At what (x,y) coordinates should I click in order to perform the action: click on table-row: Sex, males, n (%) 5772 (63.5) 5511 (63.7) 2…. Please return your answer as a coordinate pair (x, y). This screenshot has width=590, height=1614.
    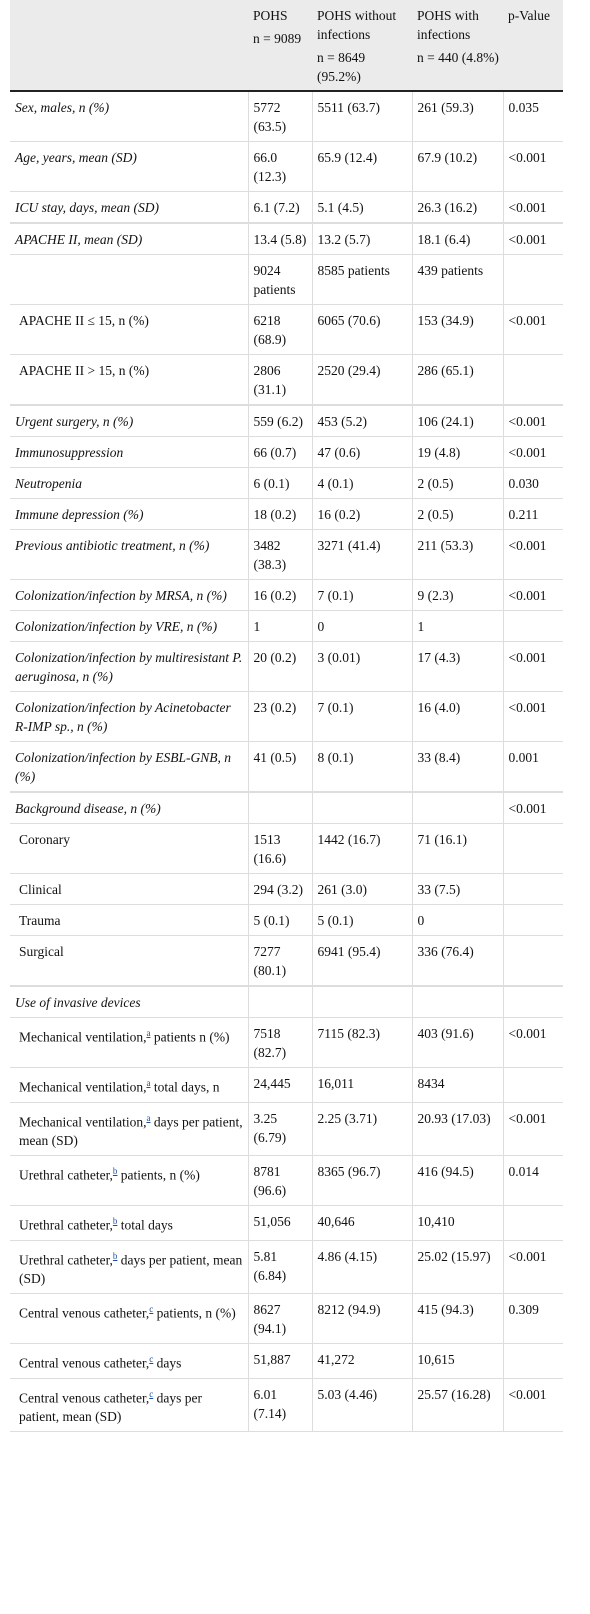
    Looking at the image, I should click on (286, 116).